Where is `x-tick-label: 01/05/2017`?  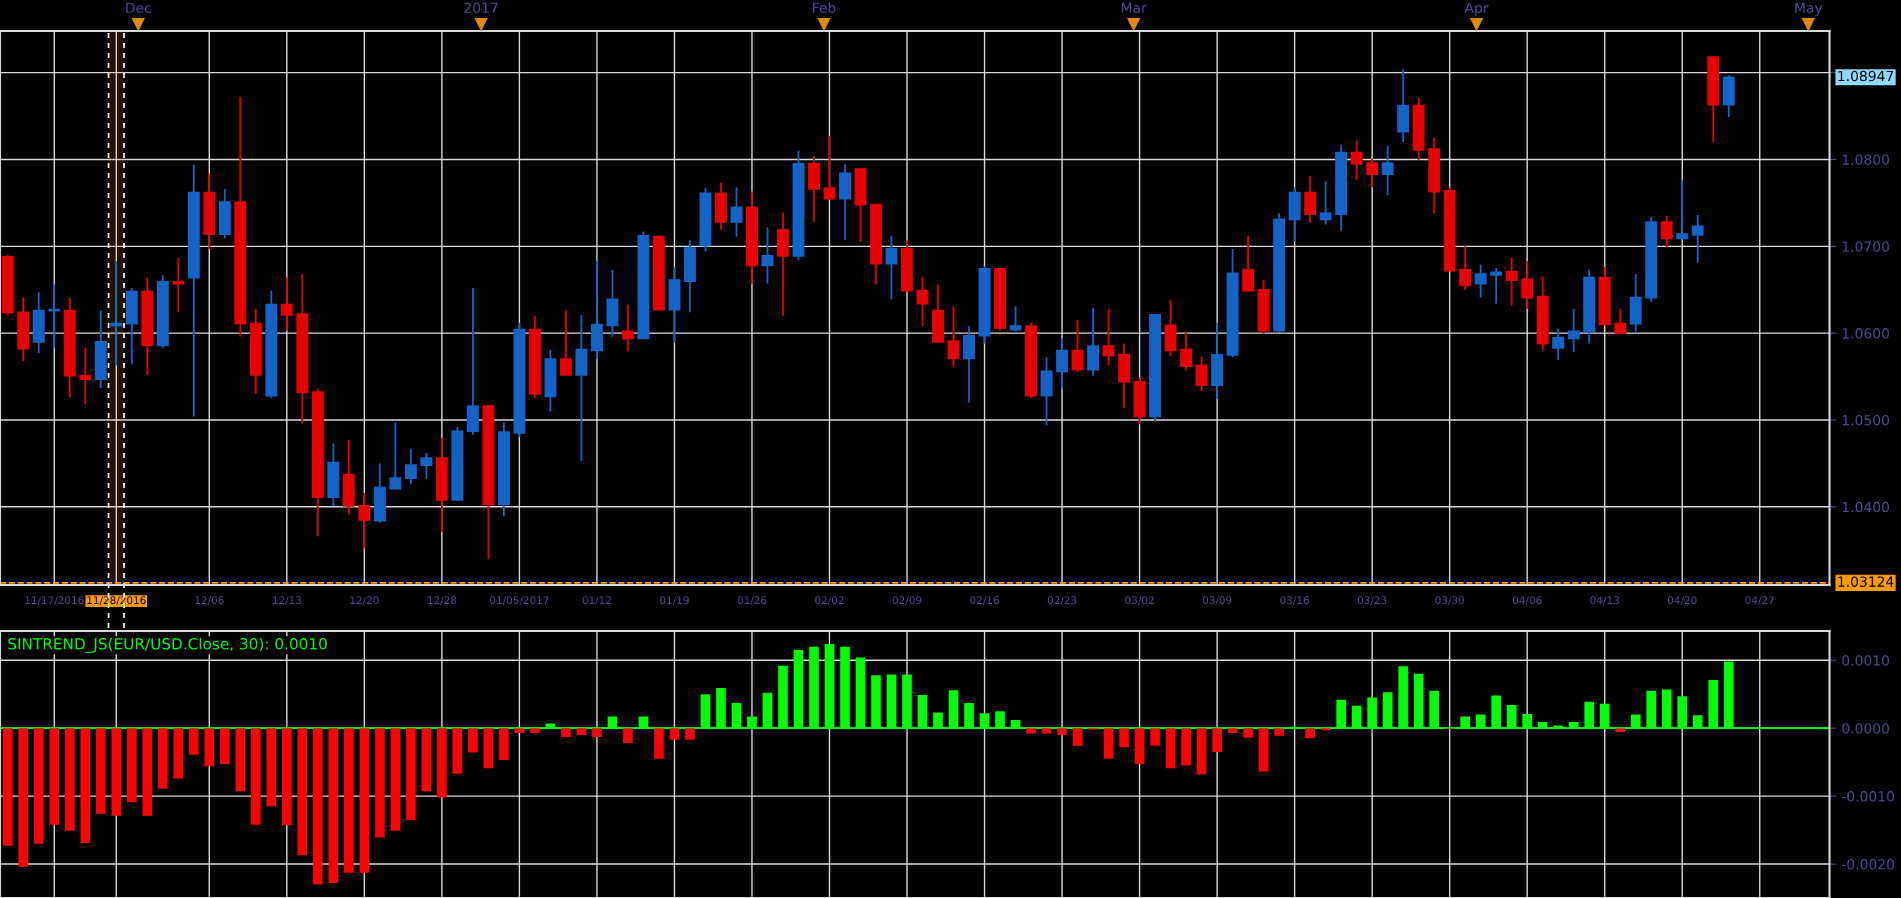
x-tick-label: 01/05/2017 is located at coordinates (519, 600).